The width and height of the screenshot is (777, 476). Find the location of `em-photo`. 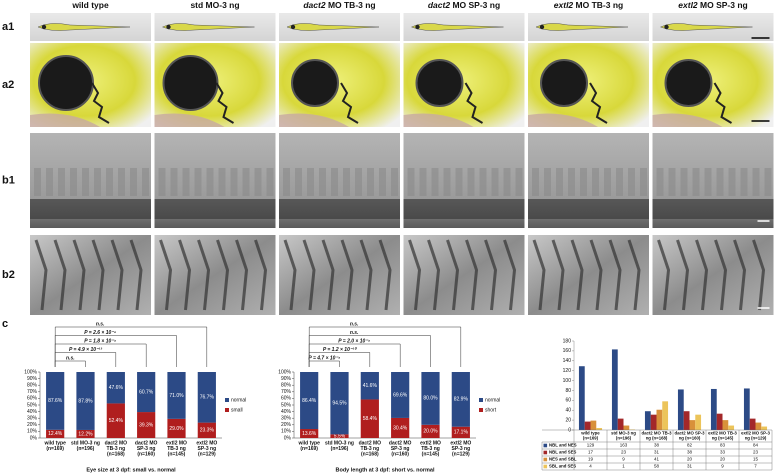

em-photo is located at coordinates (215, 275).